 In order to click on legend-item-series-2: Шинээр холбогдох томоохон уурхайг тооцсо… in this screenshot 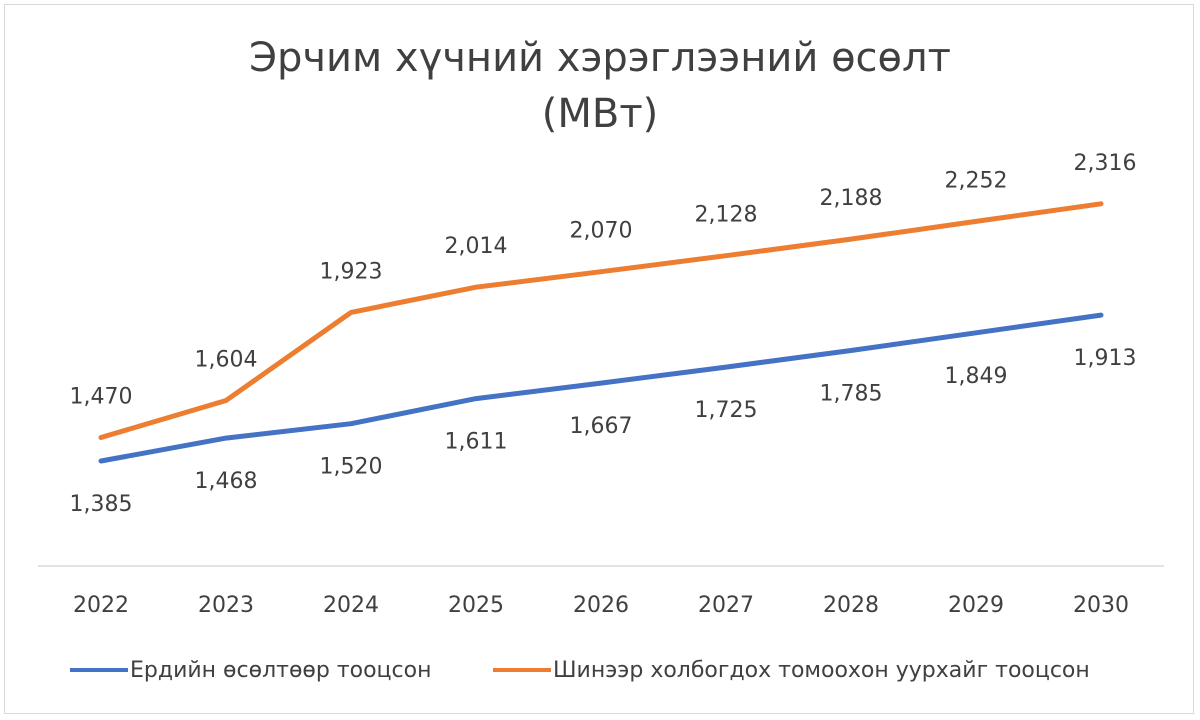, I will do `click(791, 670)`.